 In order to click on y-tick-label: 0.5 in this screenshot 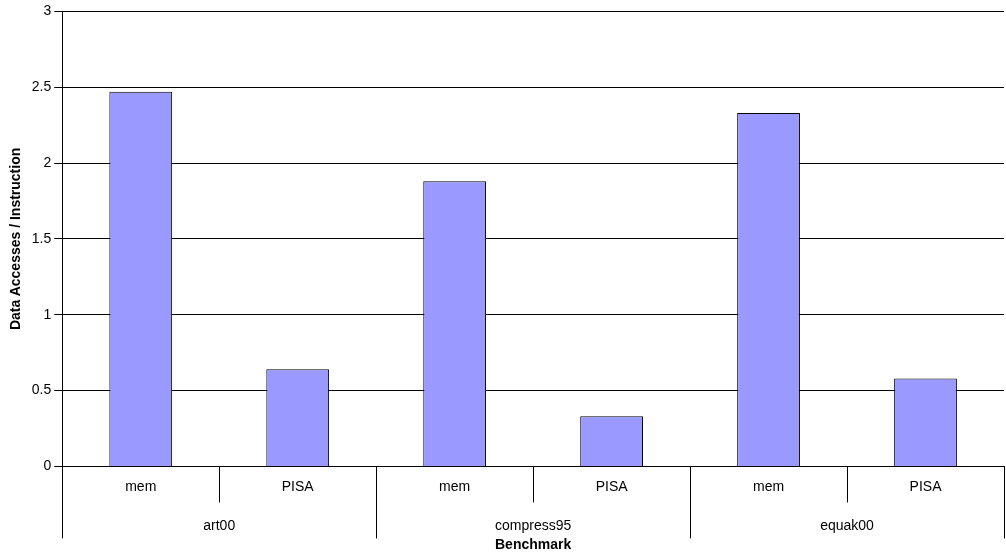, I will do `click(41, 389)`.